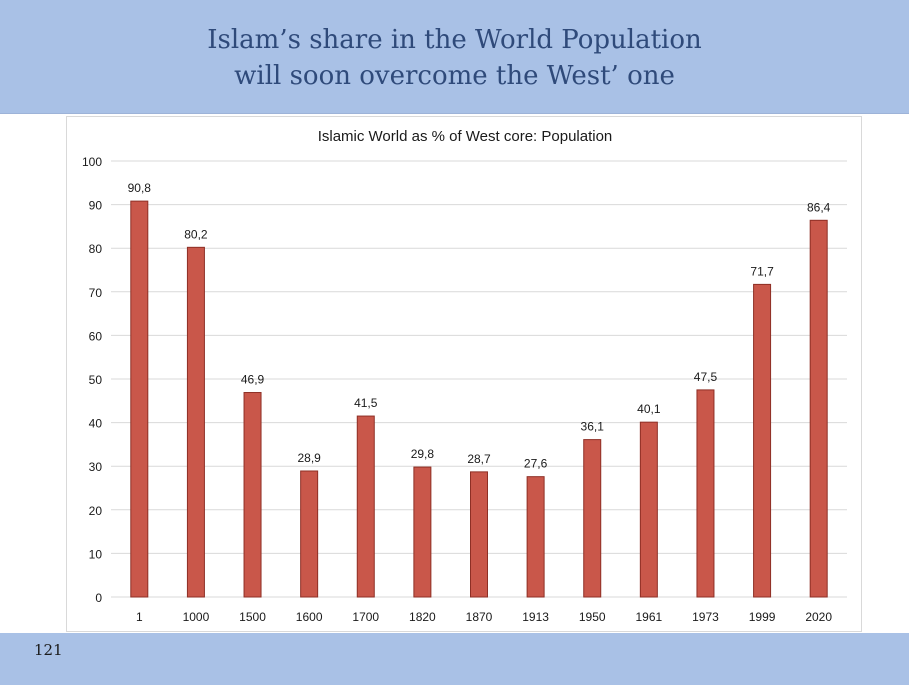 This screenshot has height=685, width=909. What do you see at coordinates (649, 409) in the screenshot?
I see `data-label: 40,1` at bounding box center [649, 409].